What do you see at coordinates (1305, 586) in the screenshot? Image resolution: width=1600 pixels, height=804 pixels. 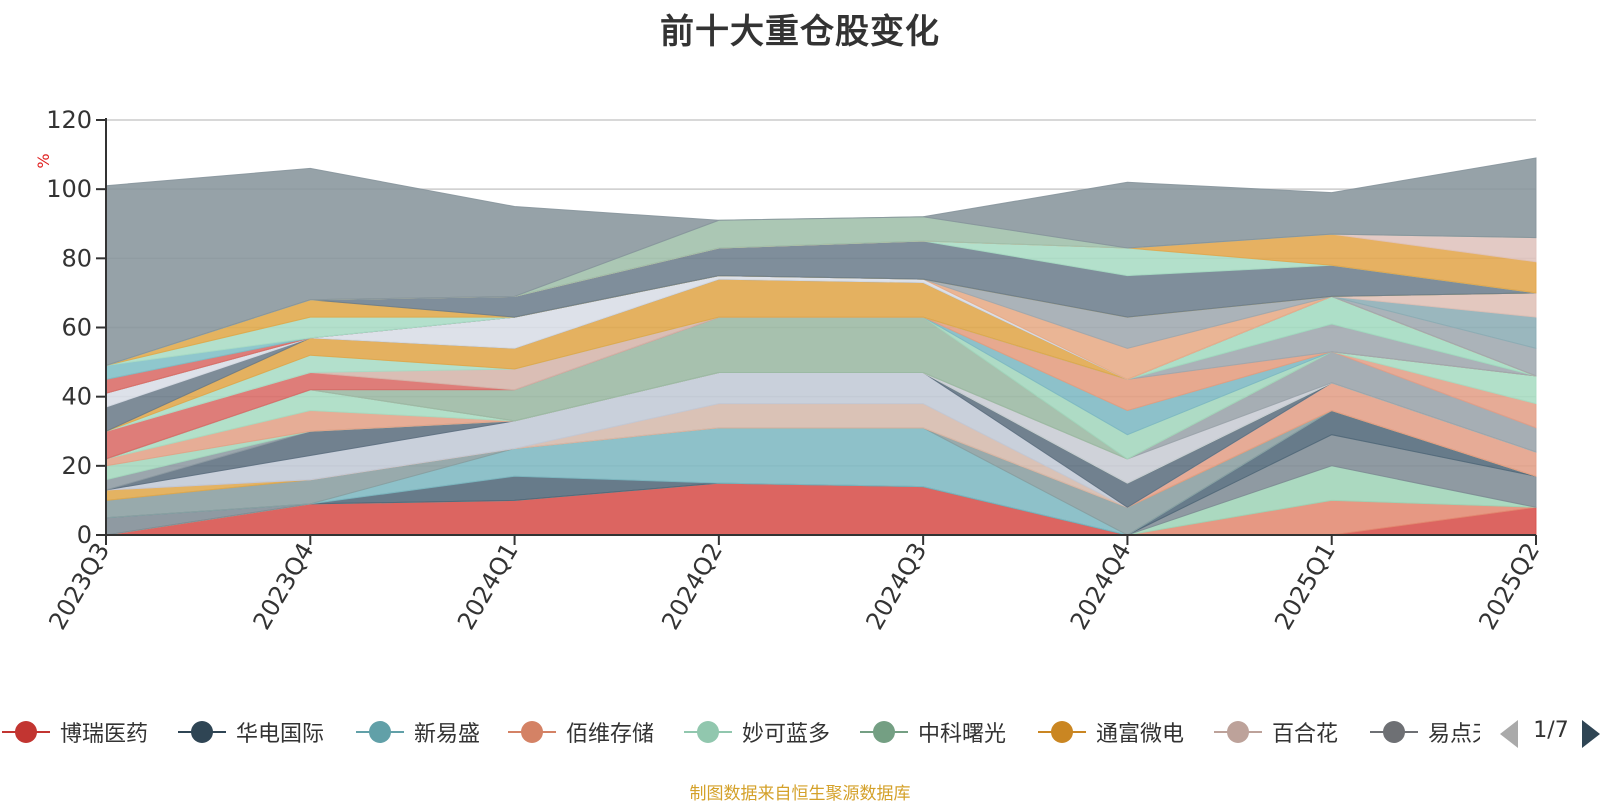 I see `x-tick-label: 2025Q1` at bounding box center [1305, 586].